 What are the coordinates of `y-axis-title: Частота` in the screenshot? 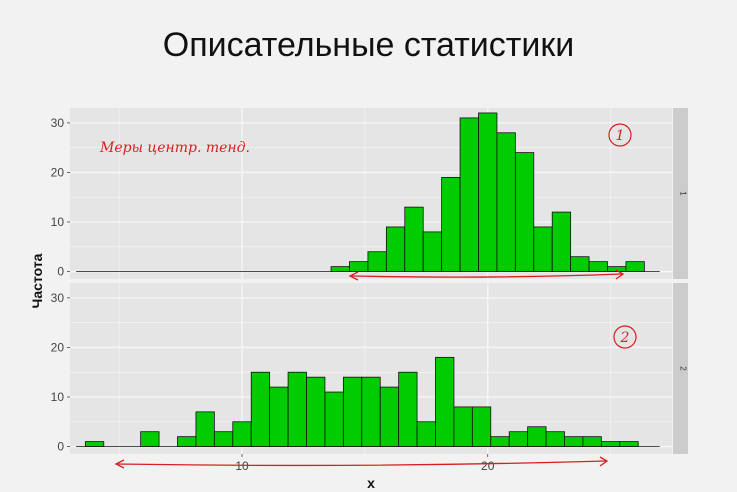 It's located at (37, 280).